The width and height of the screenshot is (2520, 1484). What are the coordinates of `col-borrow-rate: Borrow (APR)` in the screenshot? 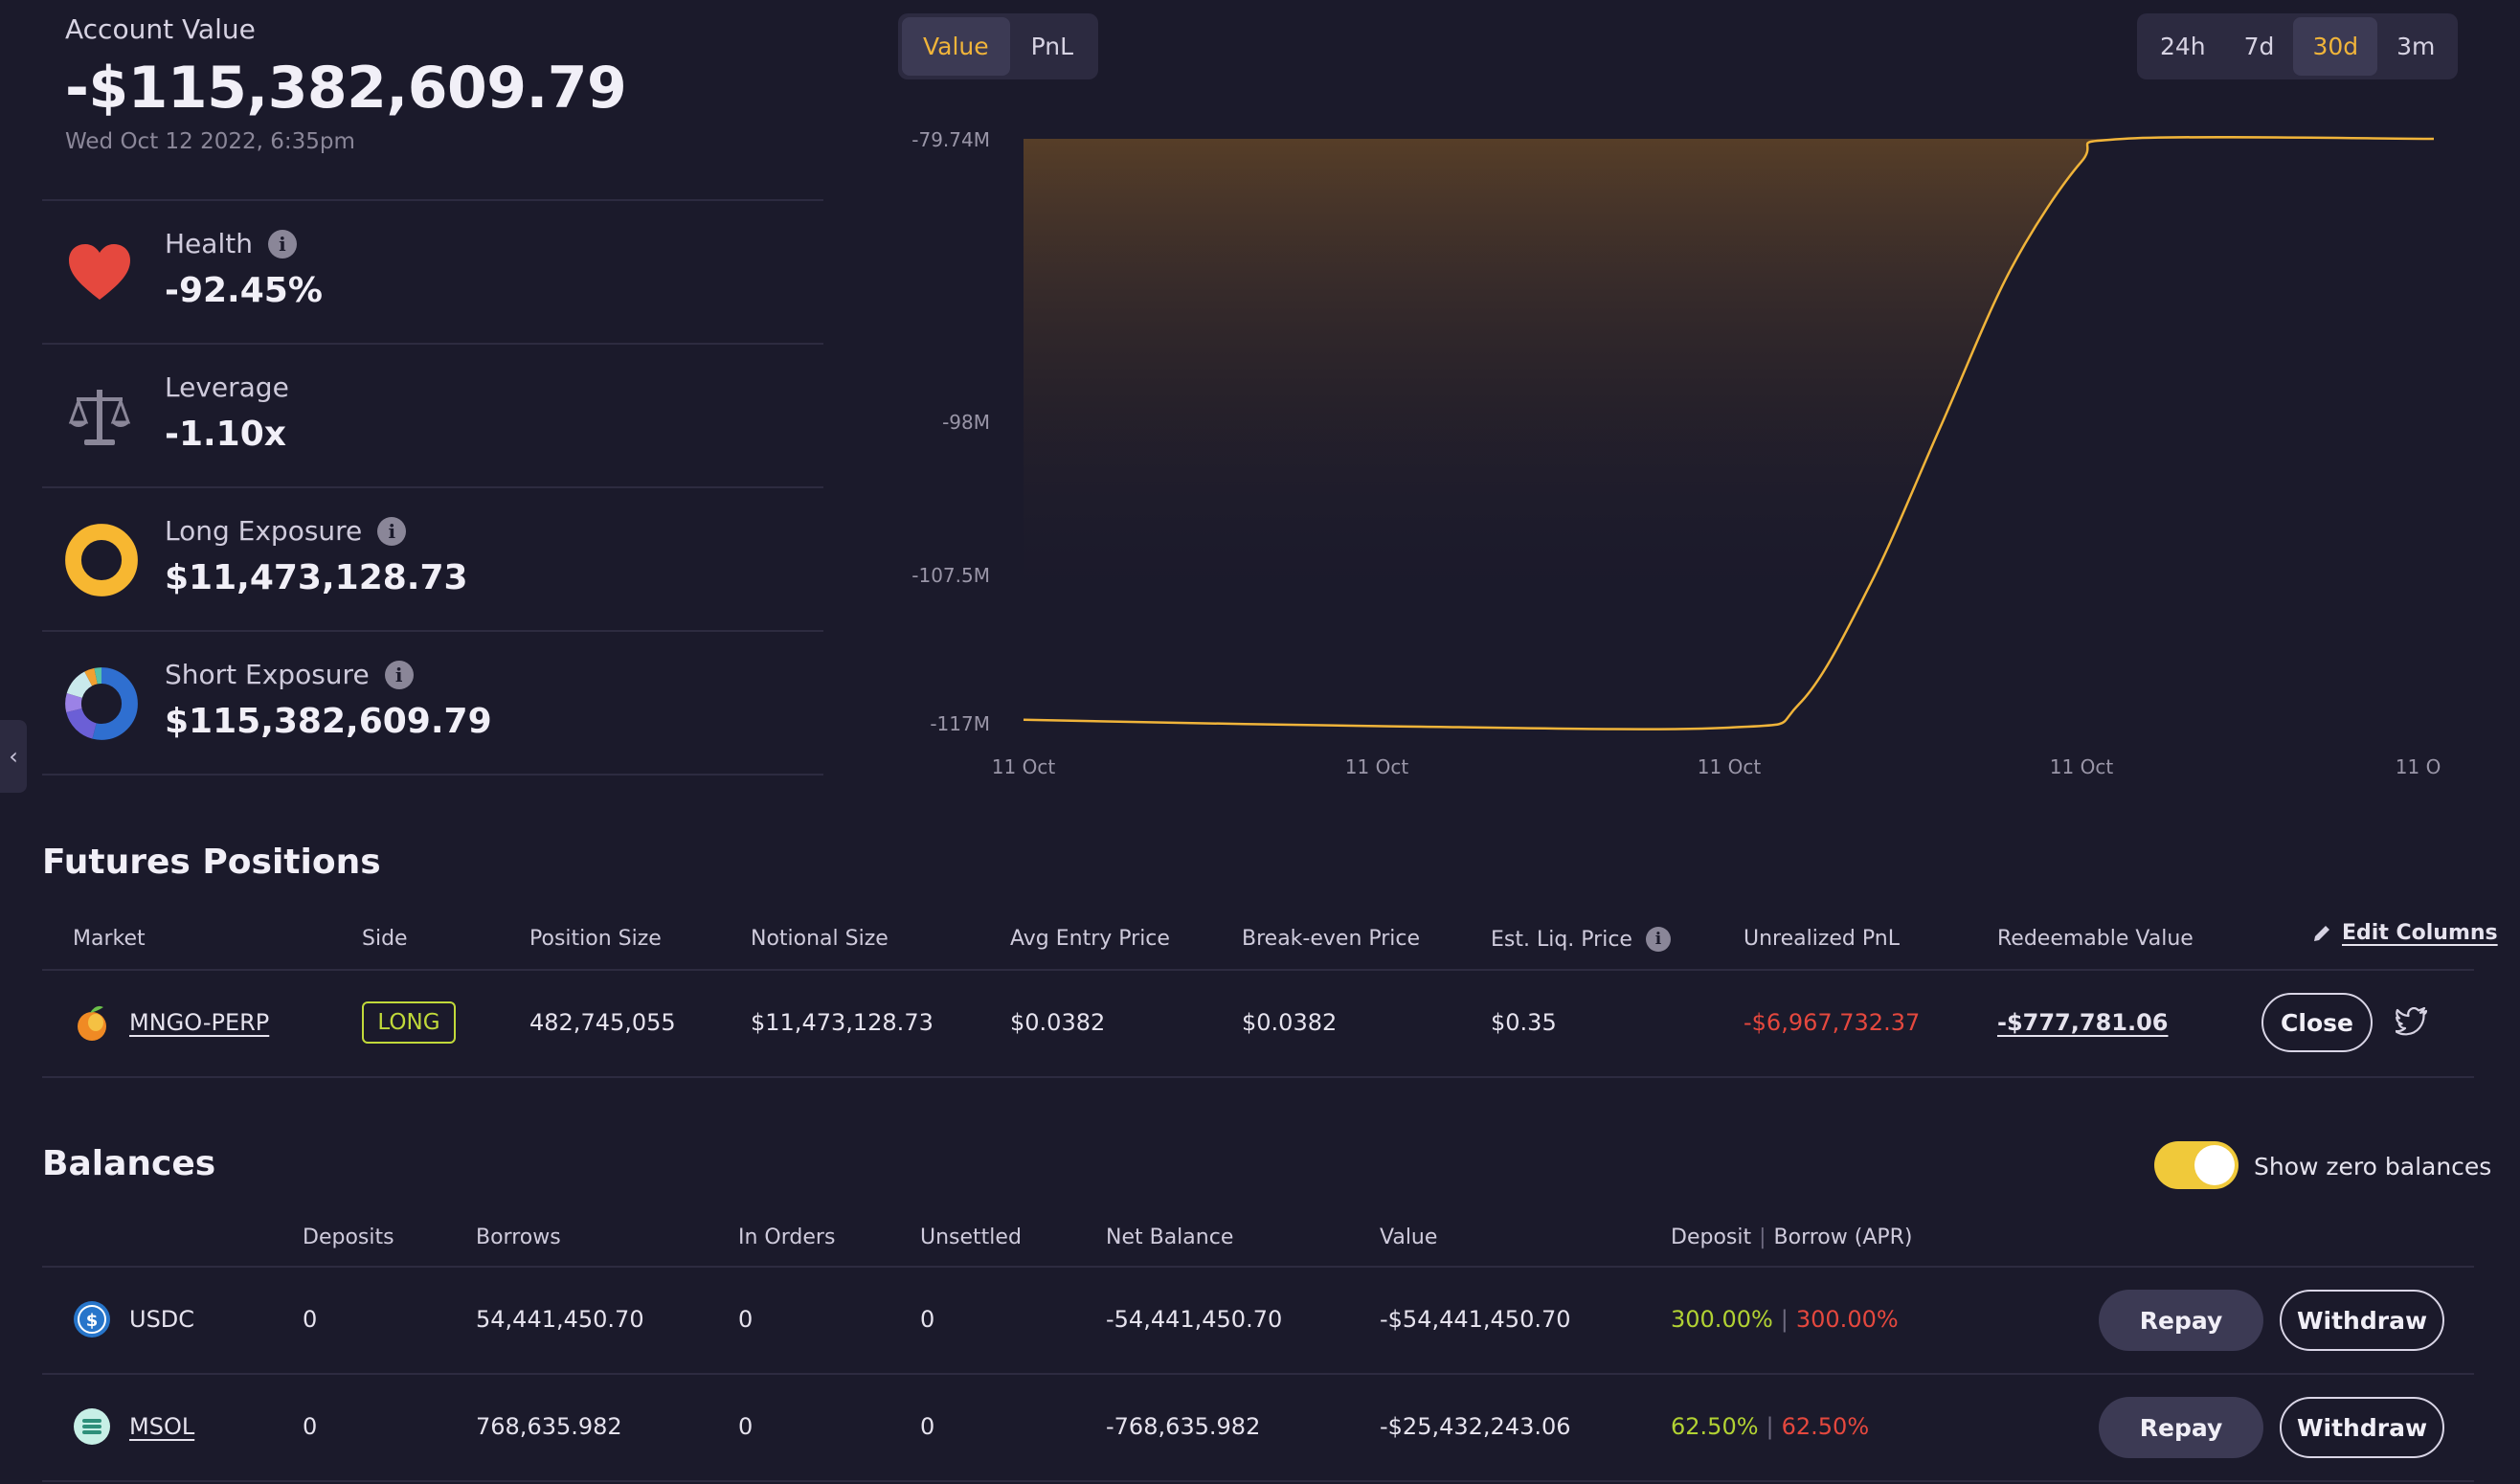 It's located at (1843, 1237).